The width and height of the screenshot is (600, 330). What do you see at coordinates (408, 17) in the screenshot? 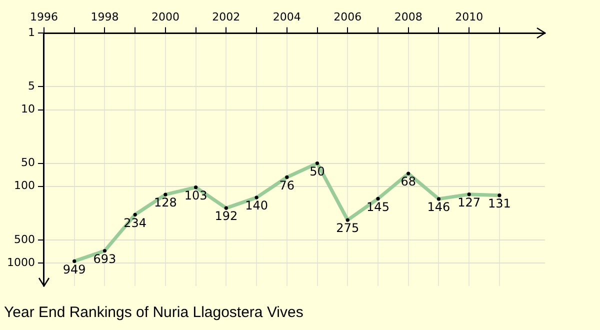
I see `x-tick-label: 2008` at bounding box center [408, 17].